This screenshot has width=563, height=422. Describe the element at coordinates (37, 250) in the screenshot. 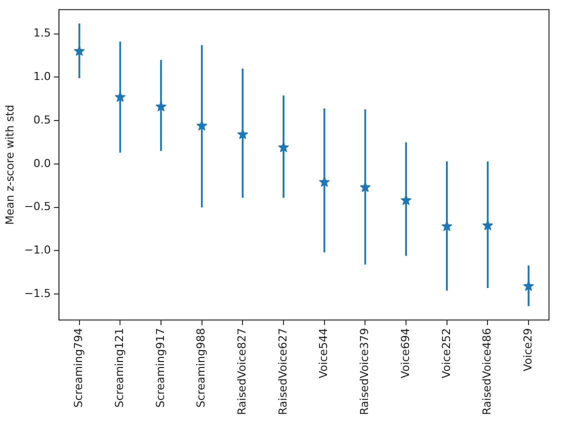

I see `y-tick-label: −1.0` at that location.